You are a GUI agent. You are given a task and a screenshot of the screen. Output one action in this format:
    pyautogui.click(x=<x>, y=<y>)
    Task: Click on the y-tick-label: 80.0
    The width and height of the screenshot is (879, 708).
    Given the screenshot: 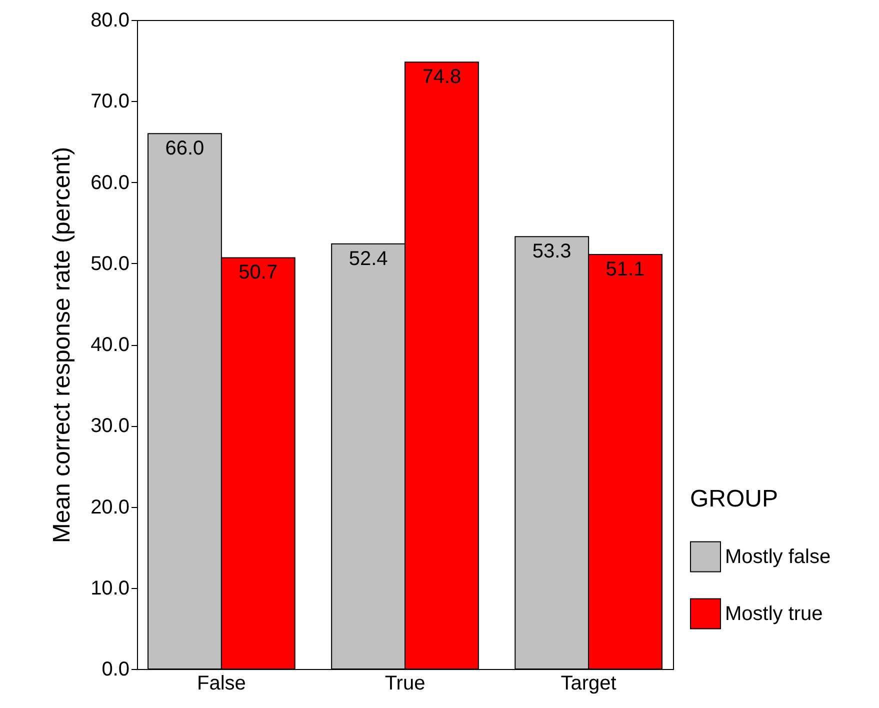 What is the action you would take?
    pyautogui.click(x=110, y=21)
    